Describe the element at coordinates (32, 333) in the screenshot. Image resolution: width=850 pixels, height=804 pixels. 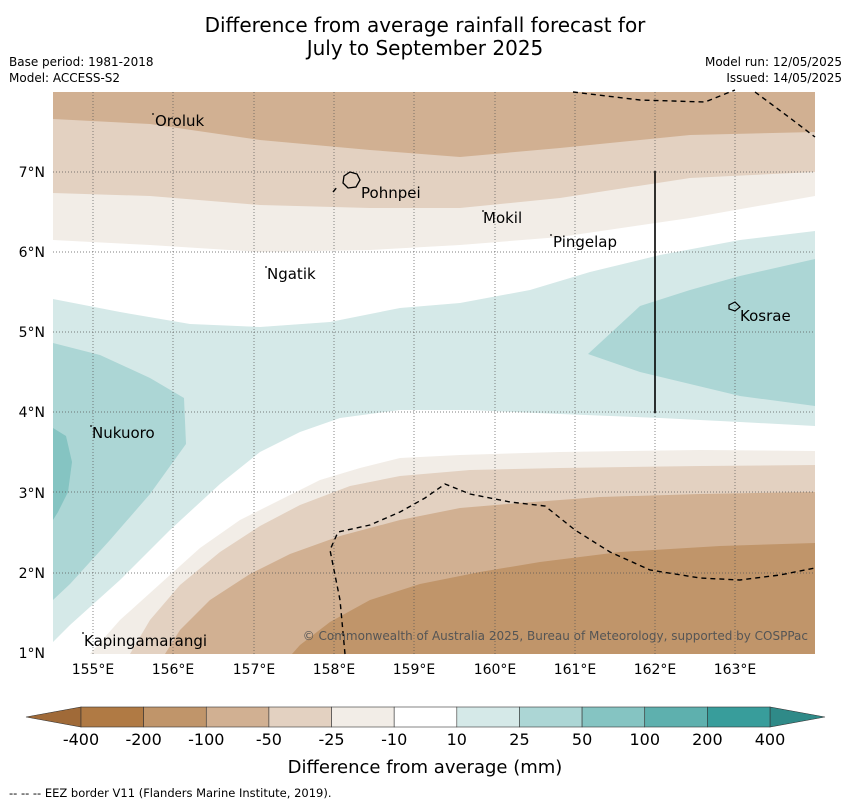
I see `lat-tick: 5°N` at that location.